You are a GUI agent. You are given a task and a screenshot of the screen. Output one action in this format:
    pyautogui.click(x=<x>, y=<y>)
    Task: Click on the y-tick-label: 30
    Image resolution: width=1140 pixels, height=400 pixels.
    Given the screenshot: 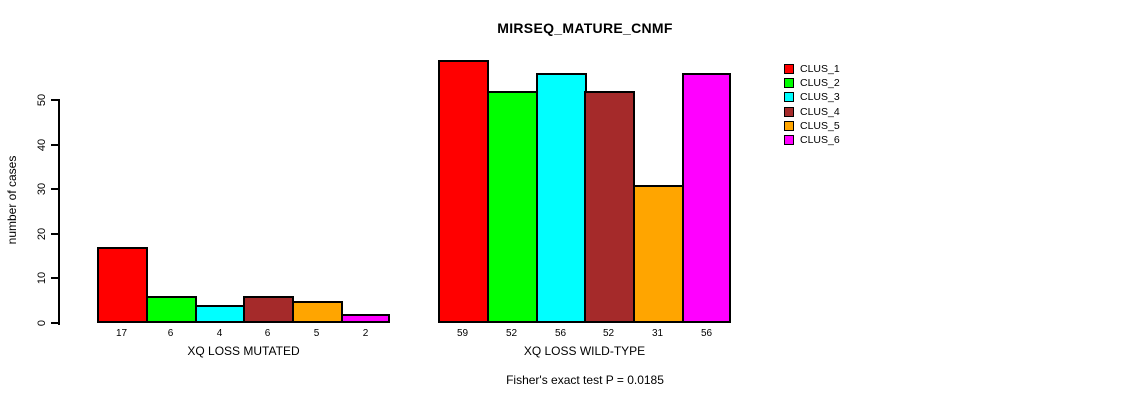 What is the action you would take?
    pyautogui.click(x=42, y=189)
    